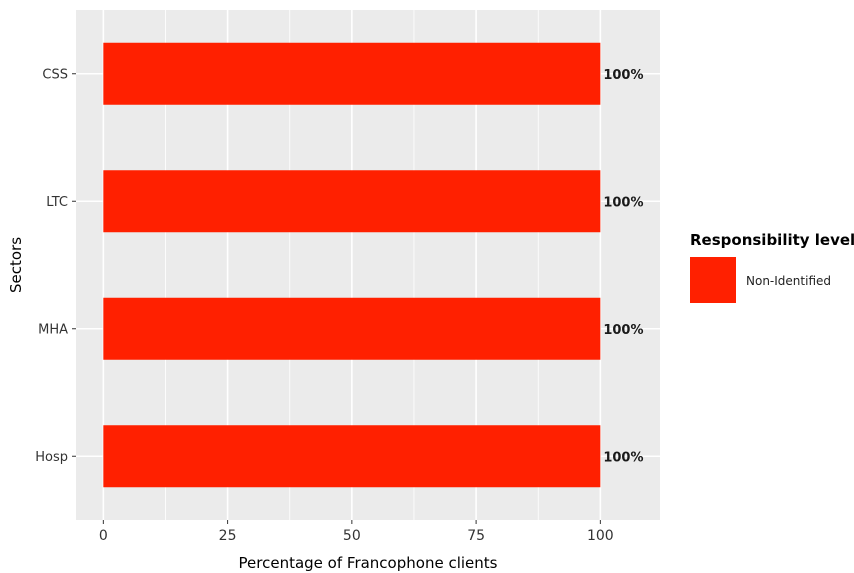 This screenshot has width=854, height=573. Describe the element at coordinates (352, 536) in the screenshot. I see `x-tick-label: 50` at that location.